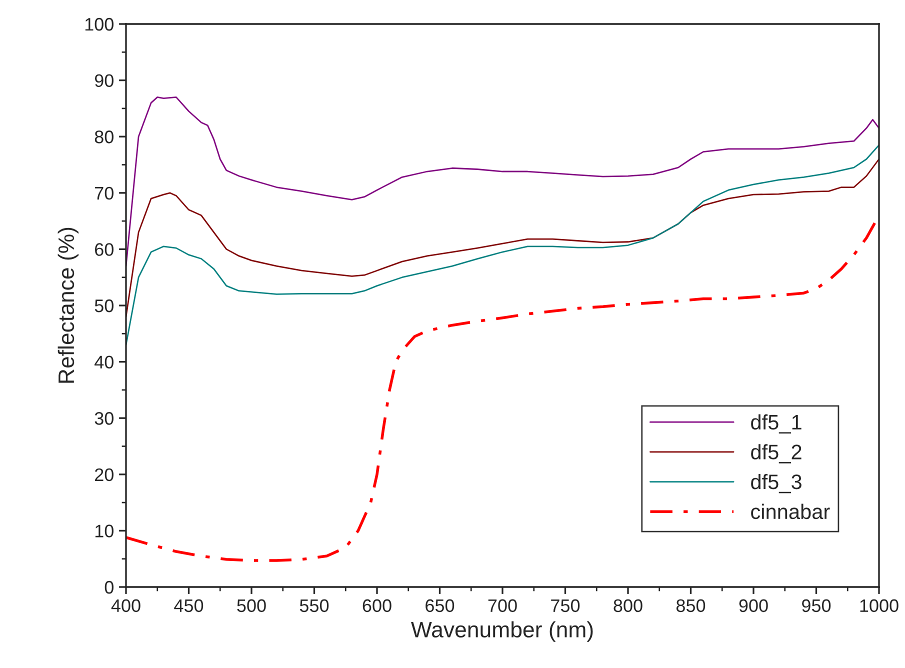 The image size is (905, 668). What do you see at coordinates (189, 605) in the screenshot?
I see `x-tick-label: 450` at bounding box center [189, 605].